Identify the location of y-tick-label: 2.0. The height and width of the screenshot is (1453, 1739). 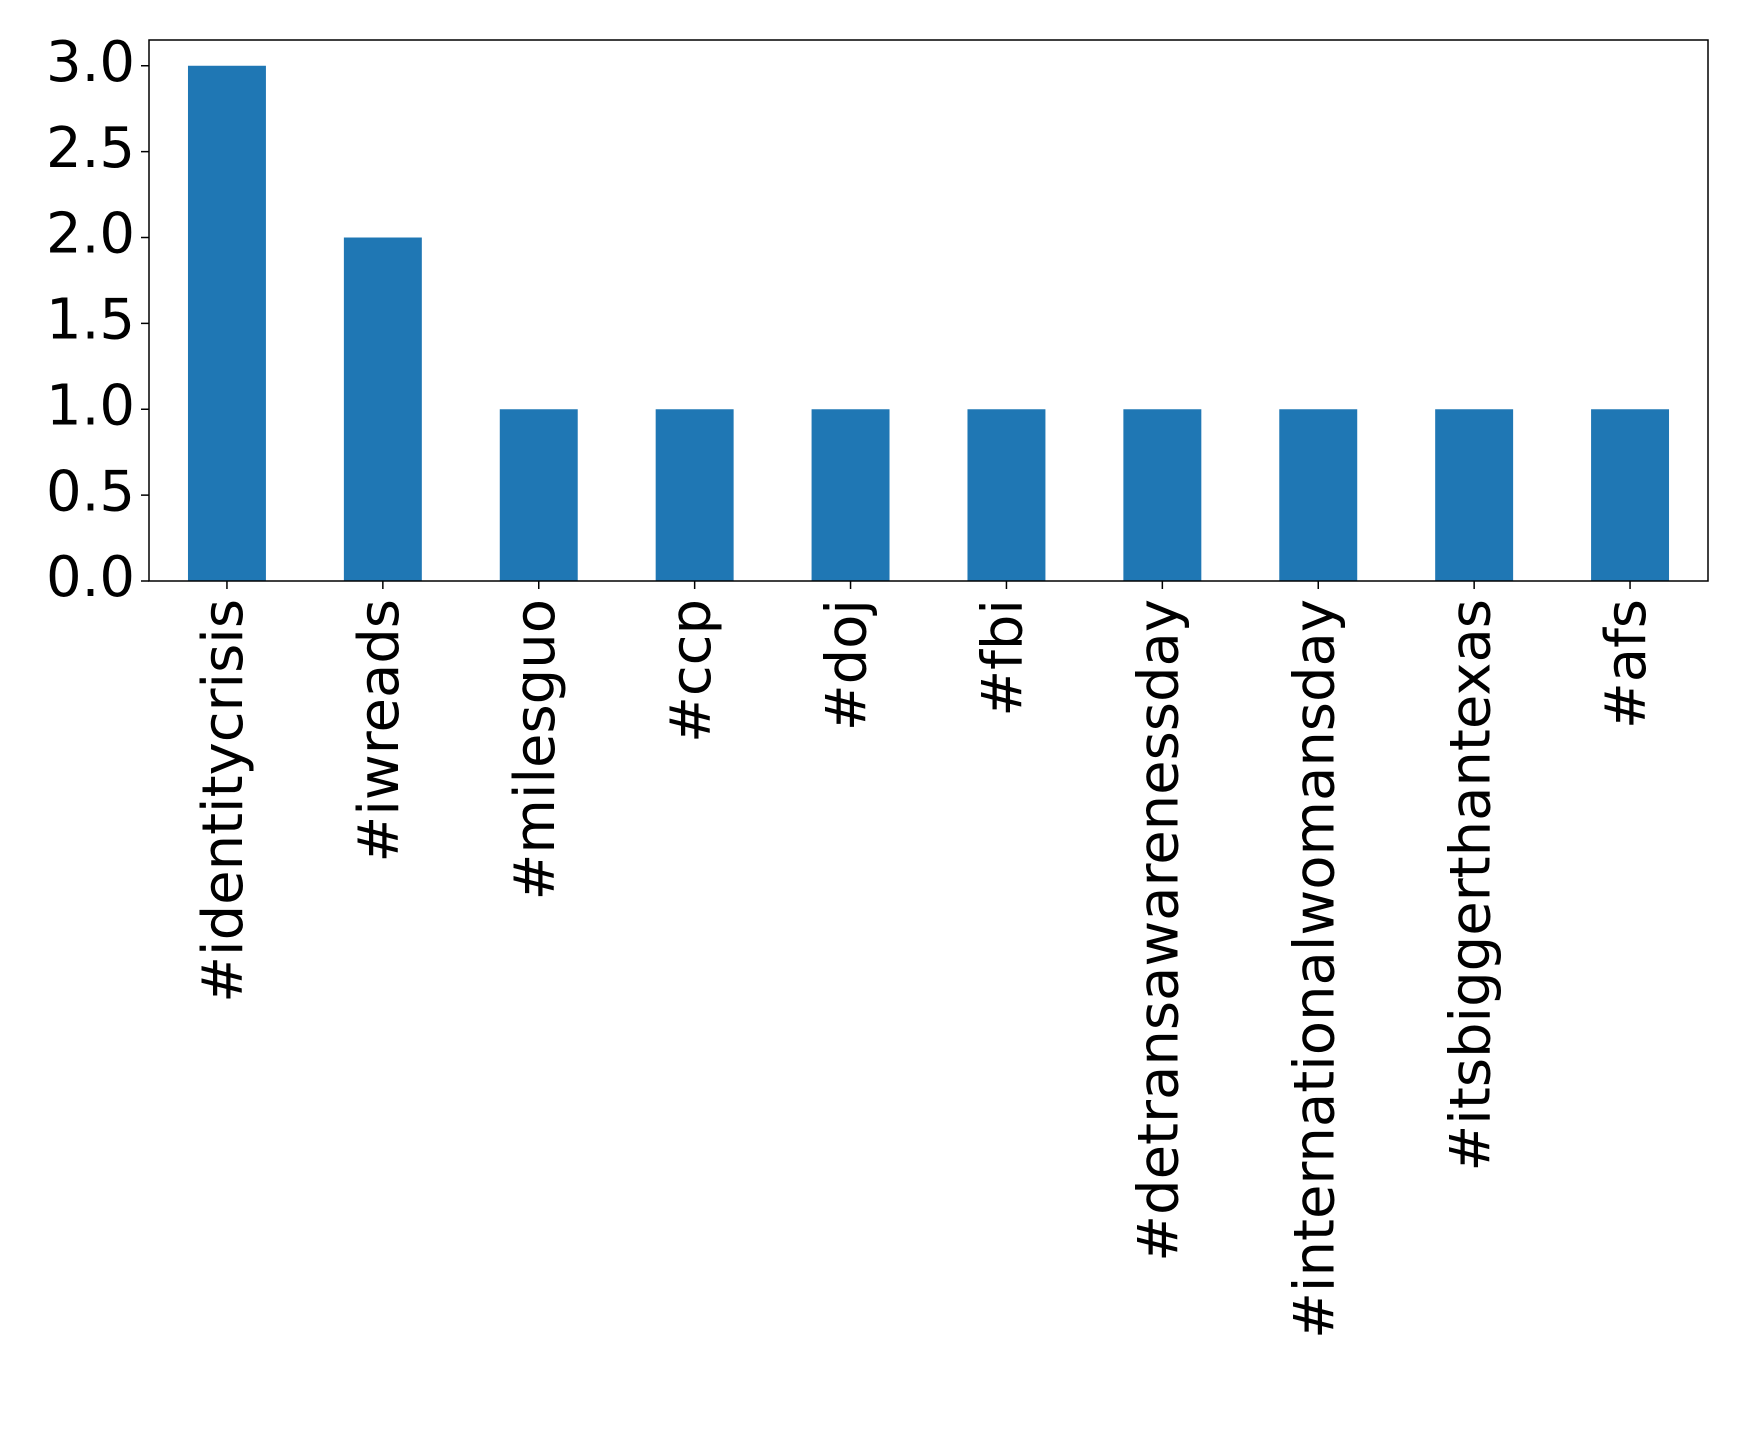
(90, 234).